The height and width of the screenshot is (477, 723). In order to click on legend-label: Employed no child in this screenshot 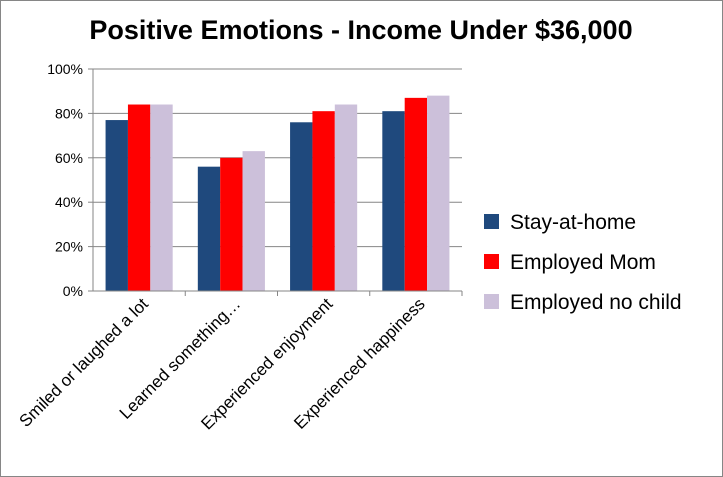, I will do `click(596, 302)`.